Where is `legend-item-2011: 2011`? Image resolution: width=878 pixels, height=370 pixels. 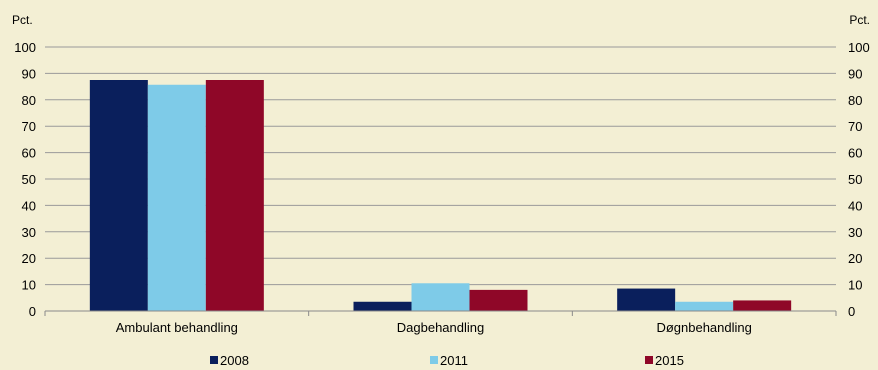
legend-item-2011: 2011 is located at coordinates (449, 360).